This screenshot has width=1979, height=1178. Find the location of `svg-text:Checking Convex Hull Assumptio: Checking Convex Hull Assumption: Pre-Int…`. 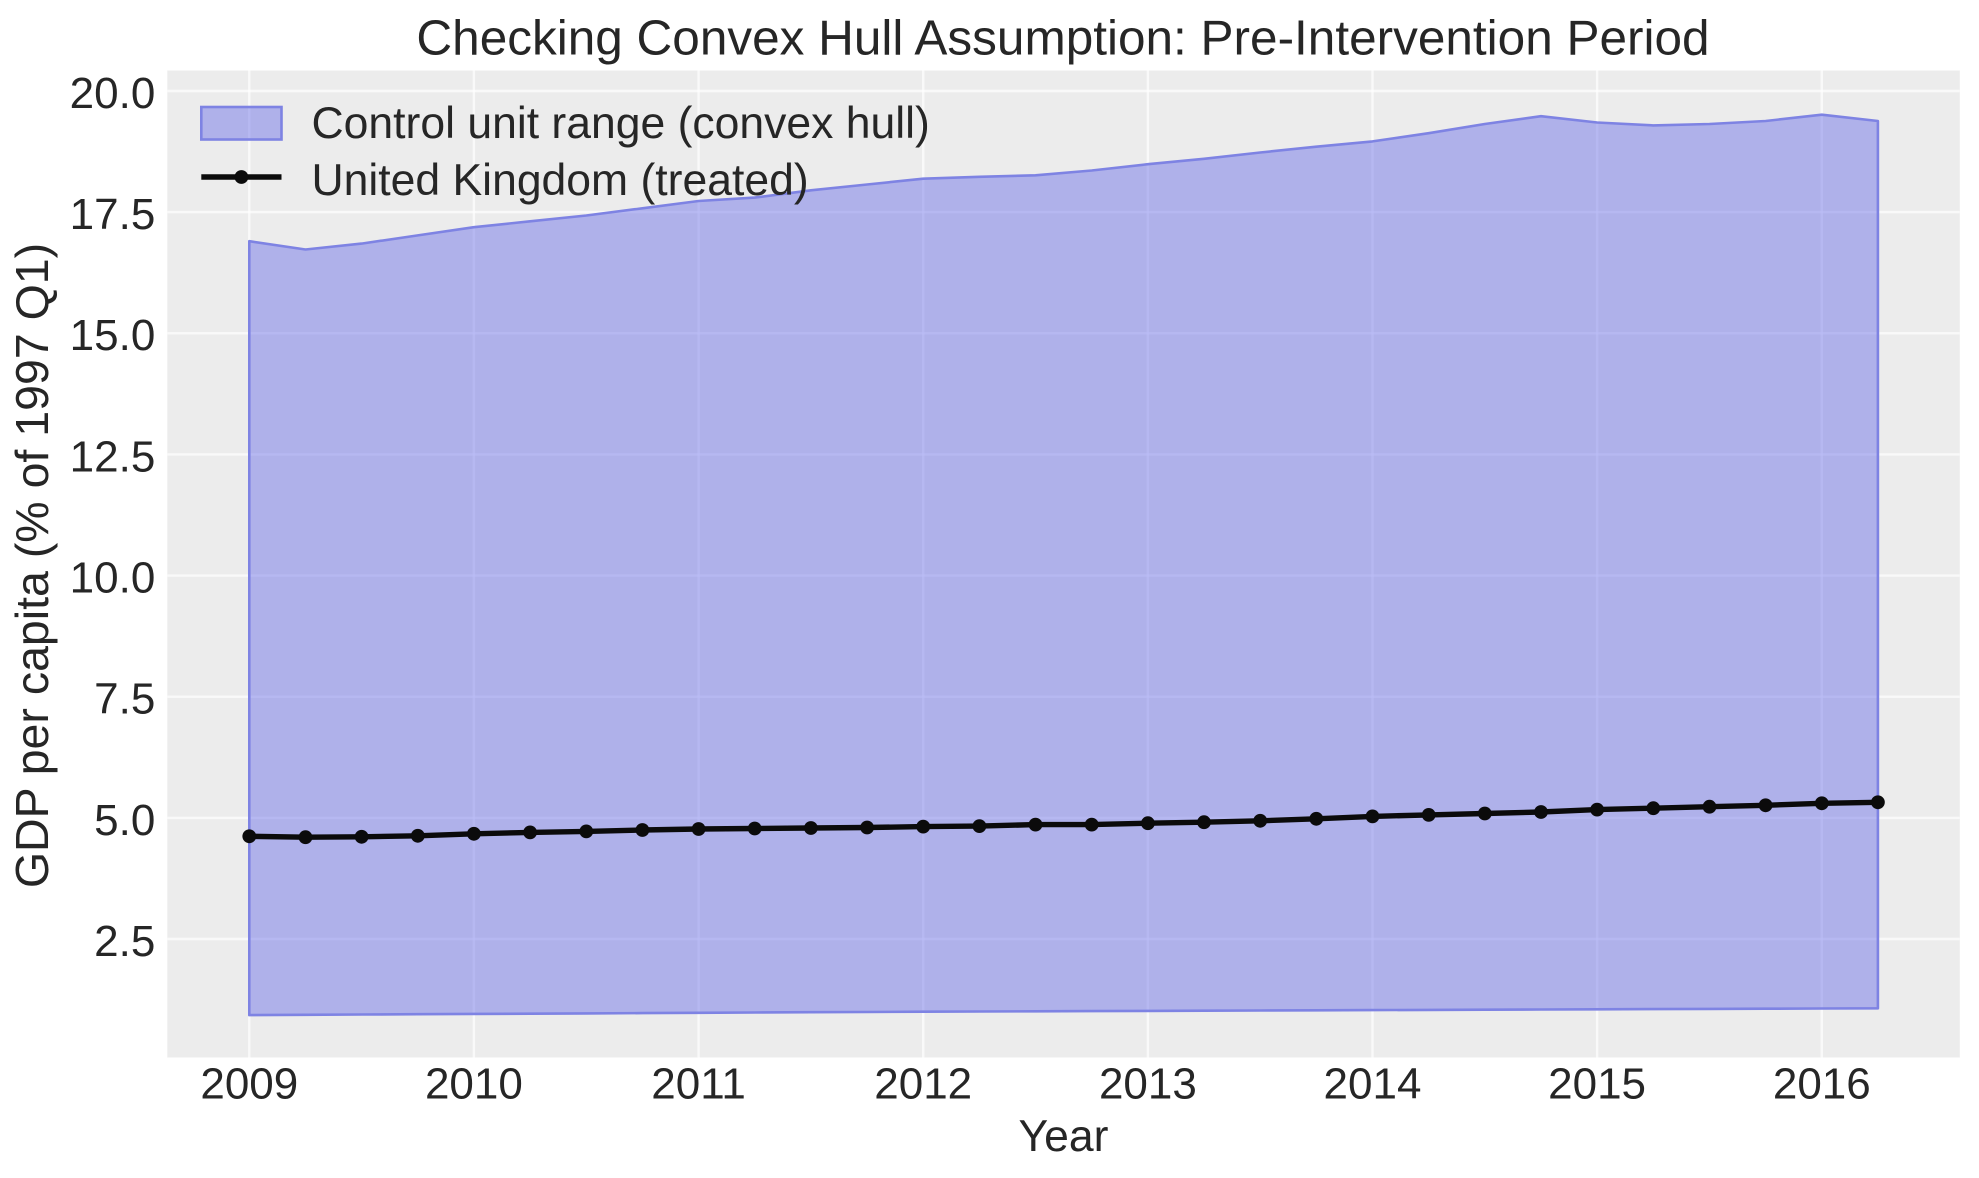

svg-text:Checking Convex Hull Assumptio: Checking Convex Hull Assumption: Pre-Int… is located at coordinates (1062, 37).